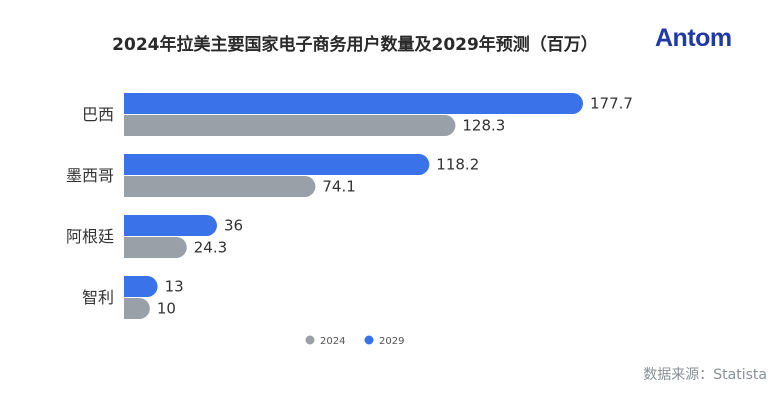 This screenshot has width=783, height=408. Describe the element at coordinates (457, 165) in the screenshot. I see `data-label: 118.2` at that location.